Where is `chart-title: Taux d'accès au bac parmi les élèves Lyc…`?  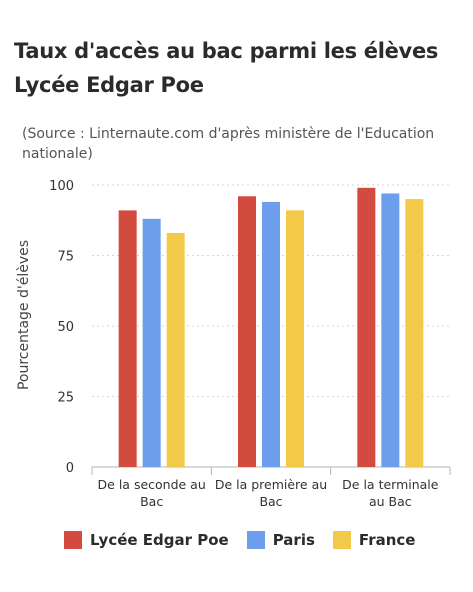 chart-title: Taux d'accès au bac parmi les élèves Lyc… is located at coordinates (239, 68).